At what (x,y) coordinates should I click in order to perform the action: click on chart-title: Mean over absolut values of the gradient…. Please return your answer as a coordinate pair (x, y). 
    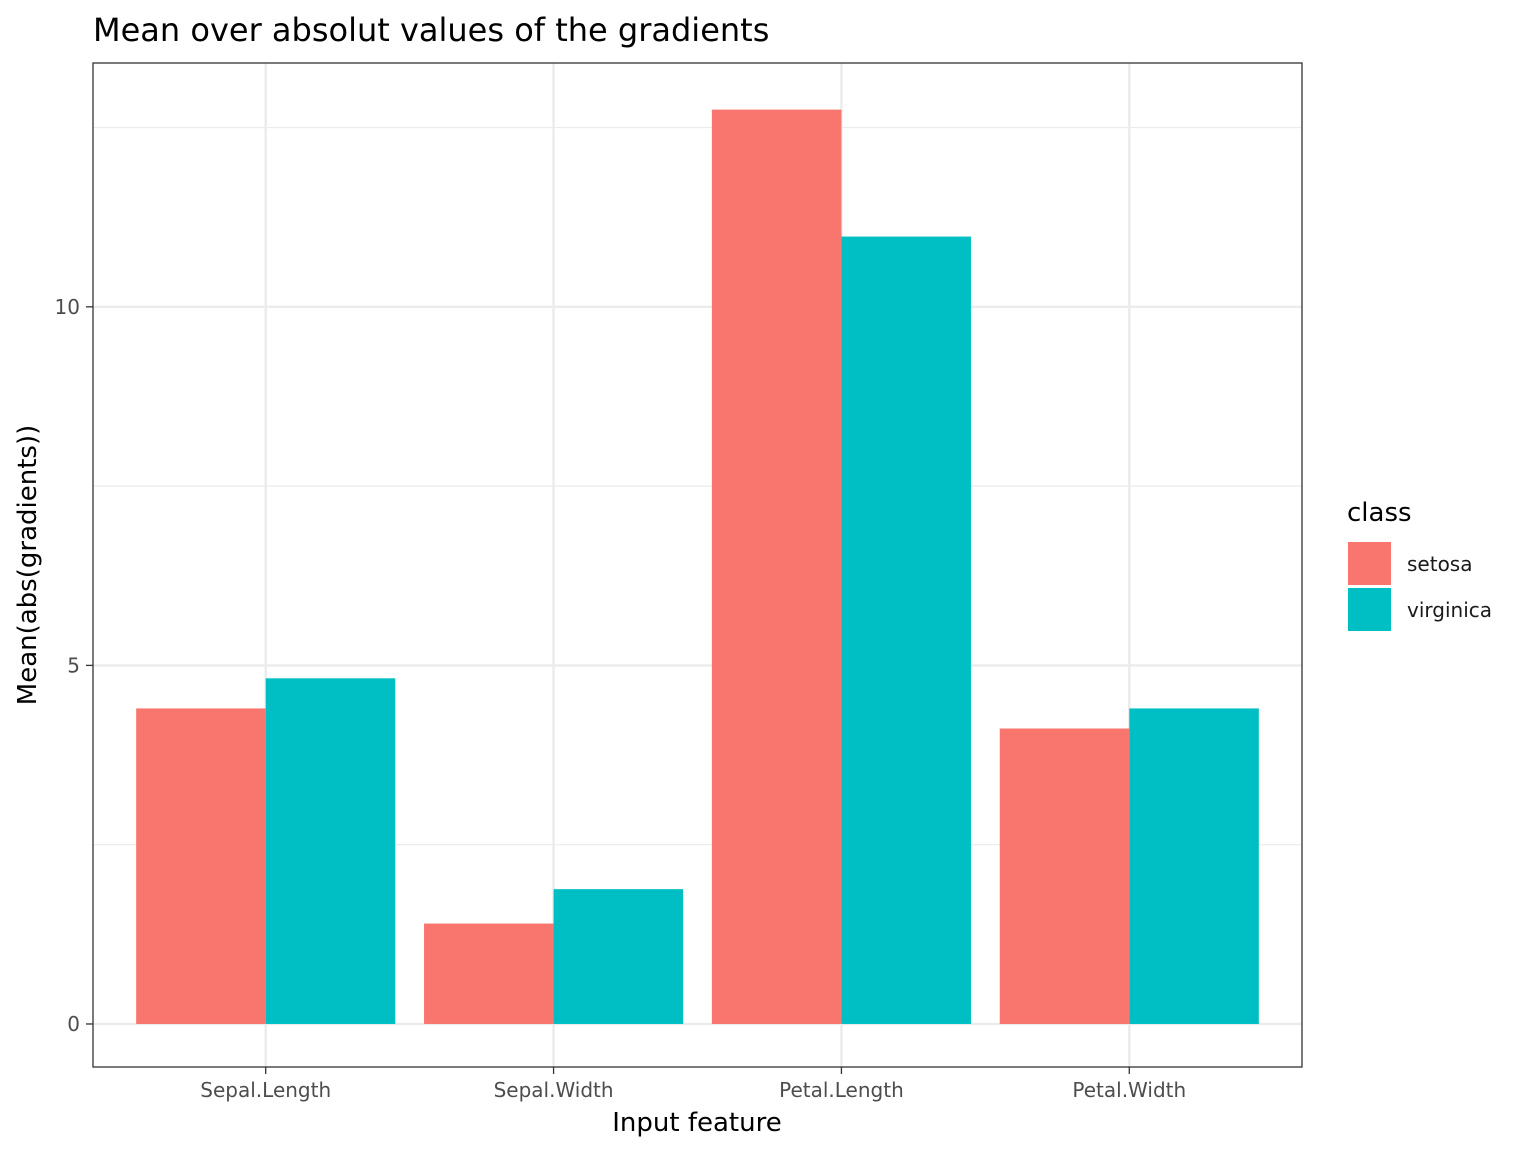
    Looking at the image, I should click on (431, 30).